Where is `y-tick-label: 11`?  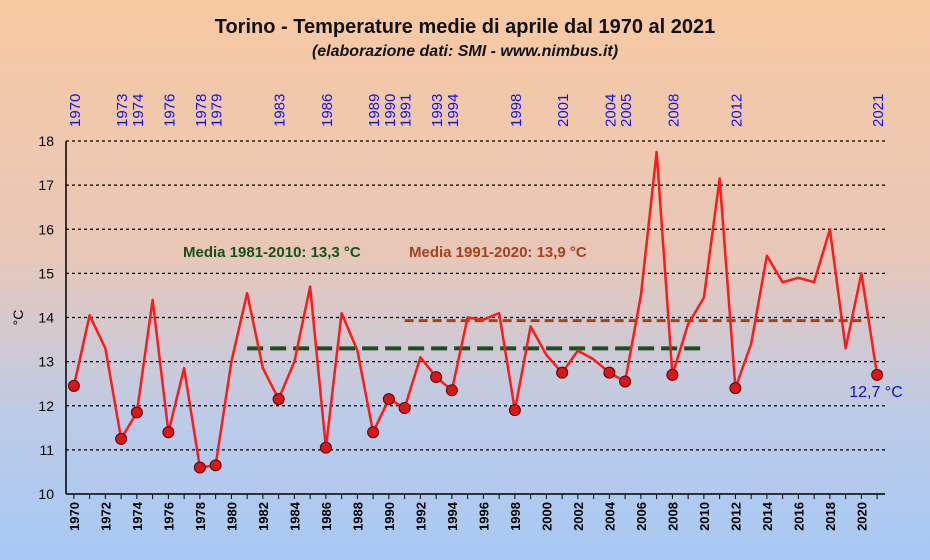
y-tick-label: 11 is located at coordinates (46, 450).